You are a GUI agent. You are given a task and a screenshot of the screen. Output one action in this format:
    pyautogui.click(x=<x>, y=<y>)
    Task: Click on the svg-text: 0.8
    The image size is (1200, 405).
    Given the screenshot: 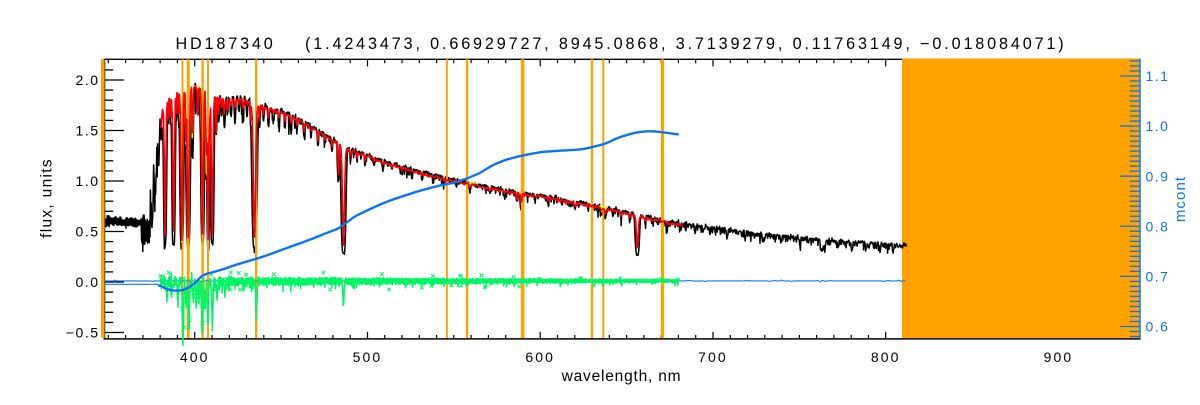 What is the action you would take?
    pyautogui.click(x=1158, y=226)
    